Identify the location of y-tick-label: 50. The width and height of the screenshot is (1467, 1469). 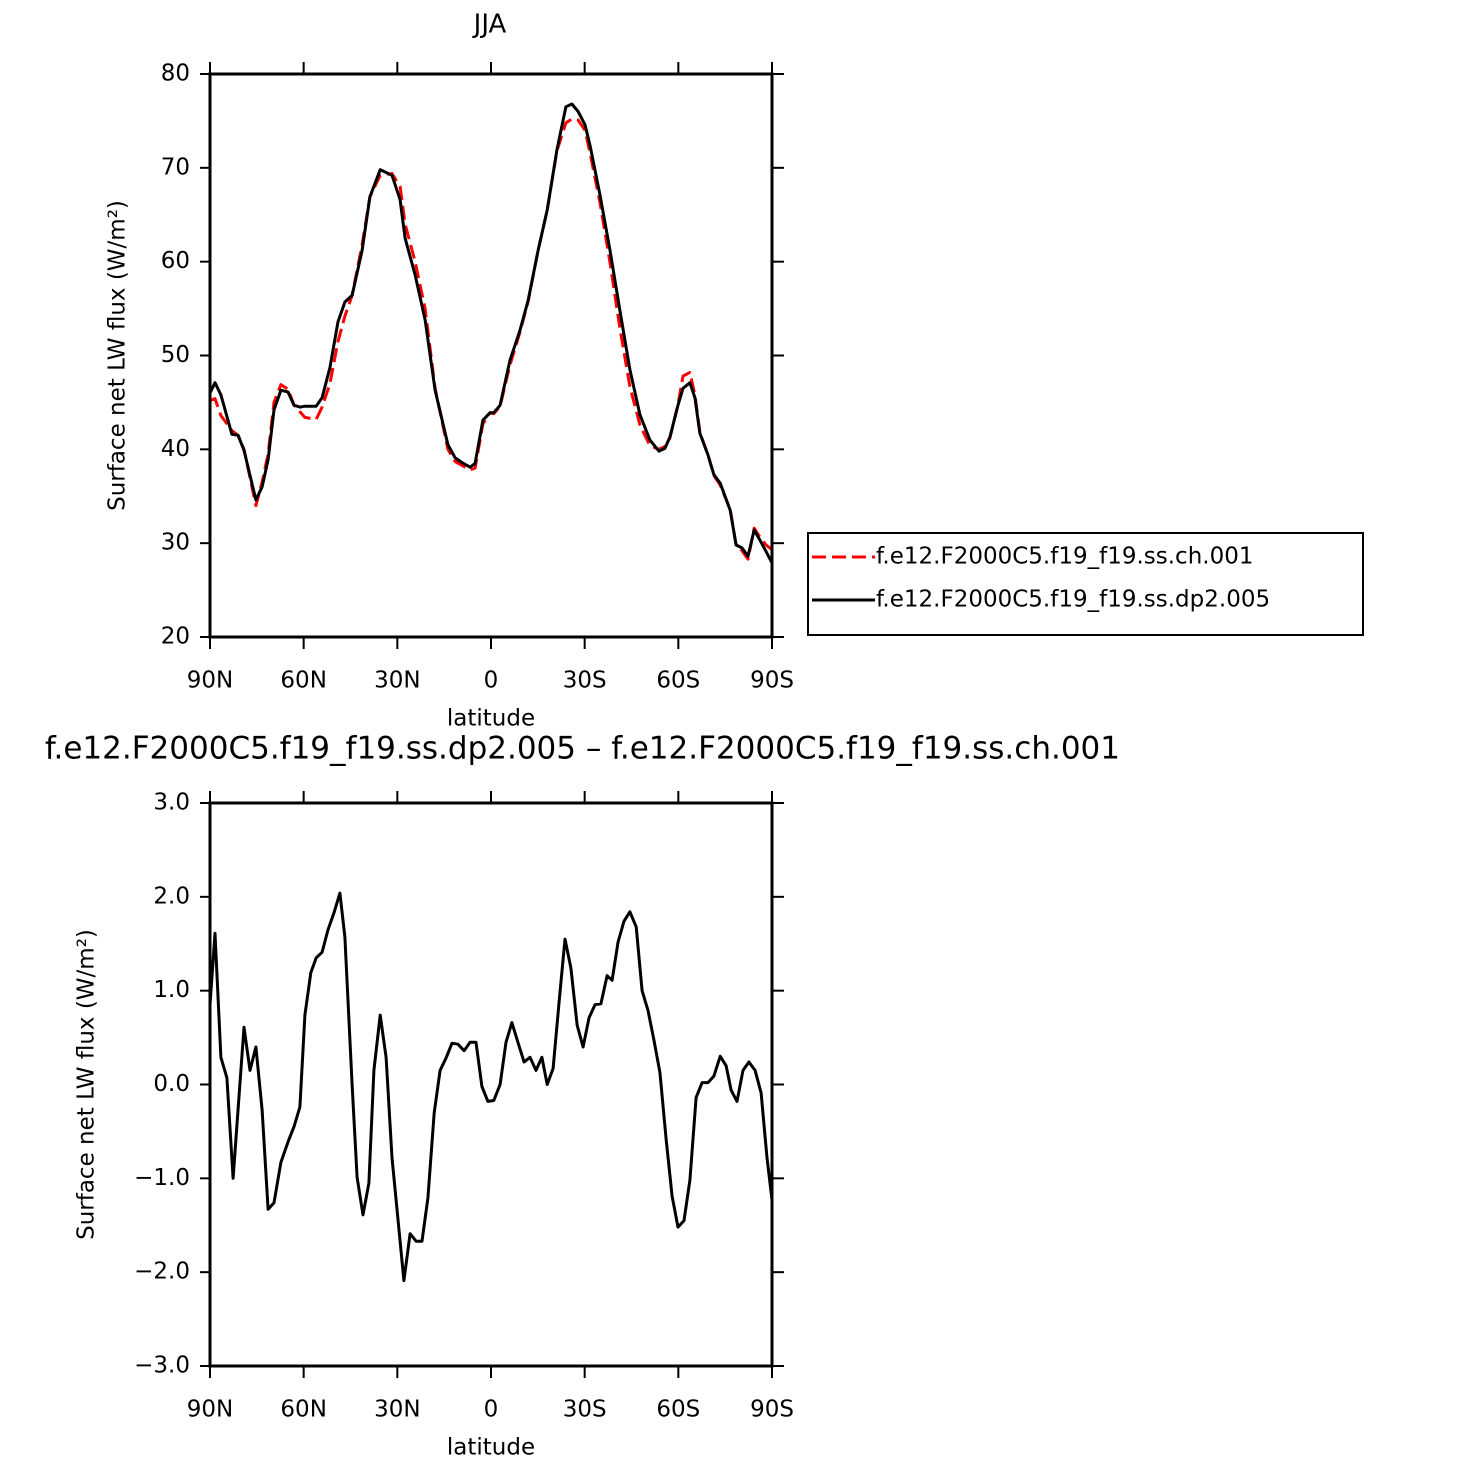
(175, 355).